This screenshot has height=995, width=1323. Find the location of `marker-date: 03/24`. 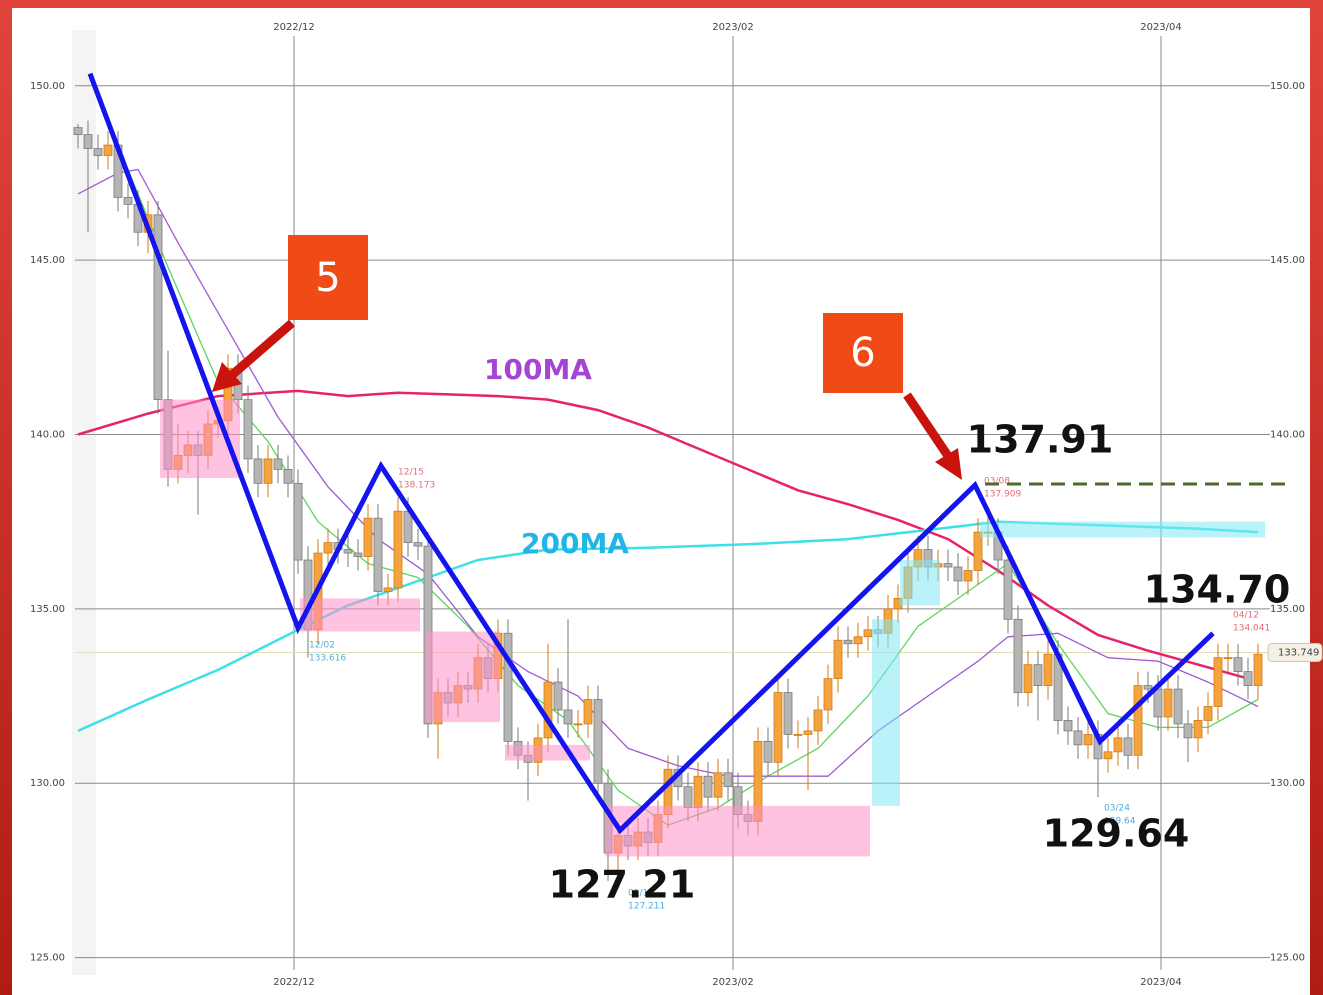

marker-date: 03/24 is located at coordinates (1117, 809).